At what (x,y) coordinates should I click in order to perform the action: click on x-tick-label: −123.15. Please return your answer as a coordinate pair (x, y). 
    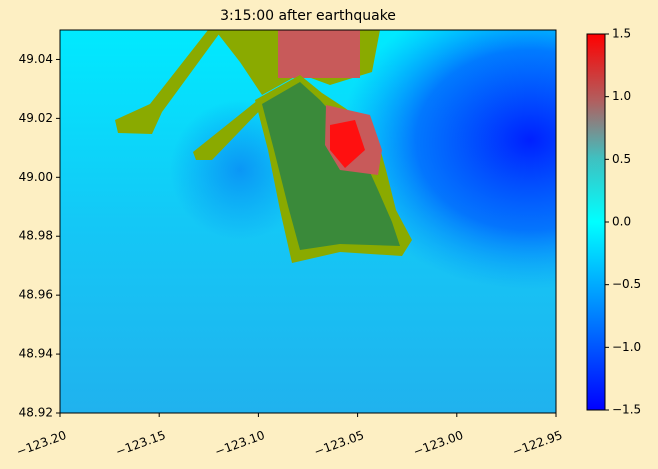
    Looking at the image, I should click on (141, 443).